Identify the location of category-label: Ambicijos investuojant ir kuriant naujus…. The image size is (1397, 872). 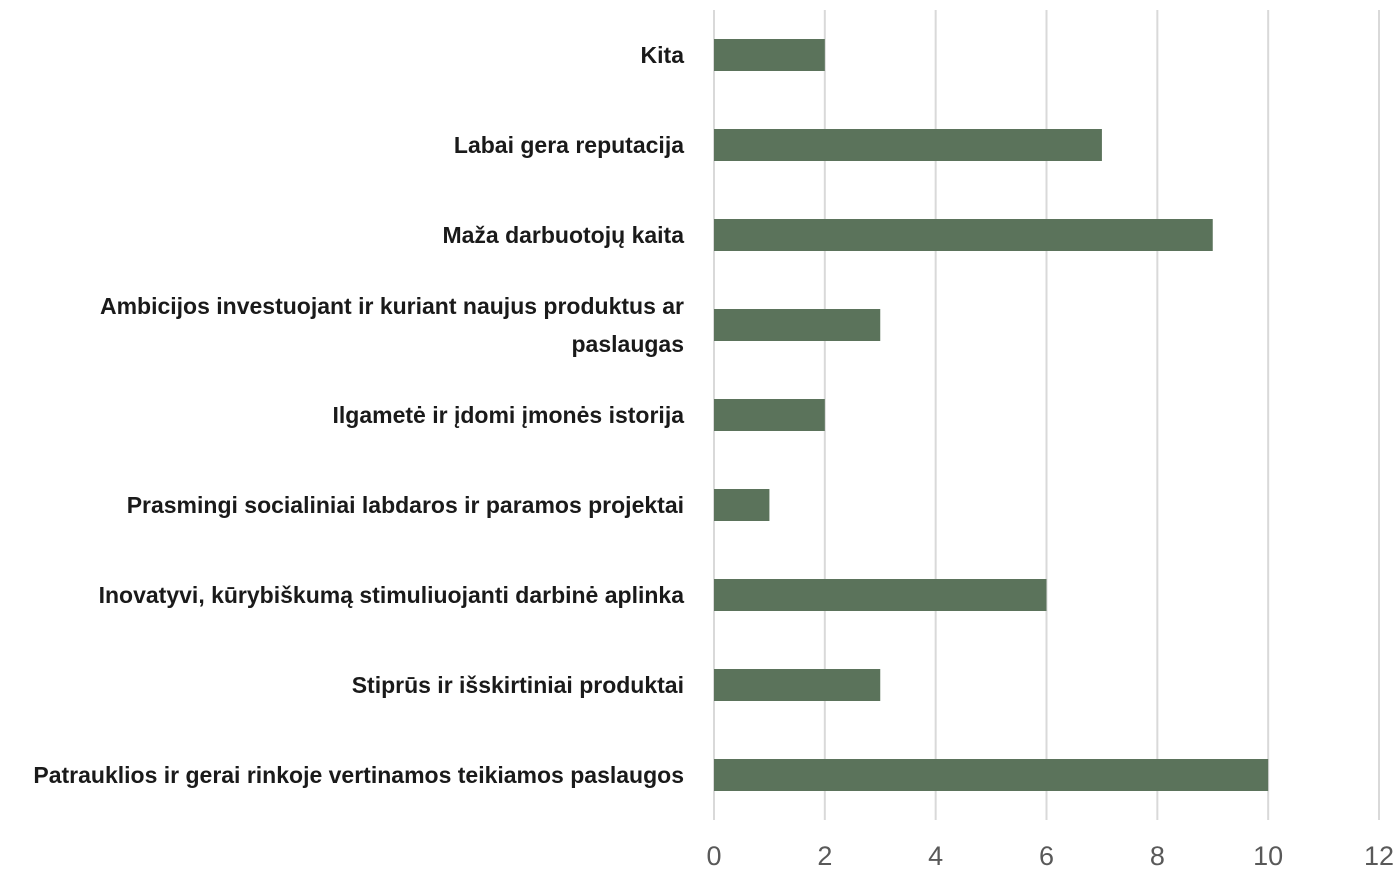
(391, 325).